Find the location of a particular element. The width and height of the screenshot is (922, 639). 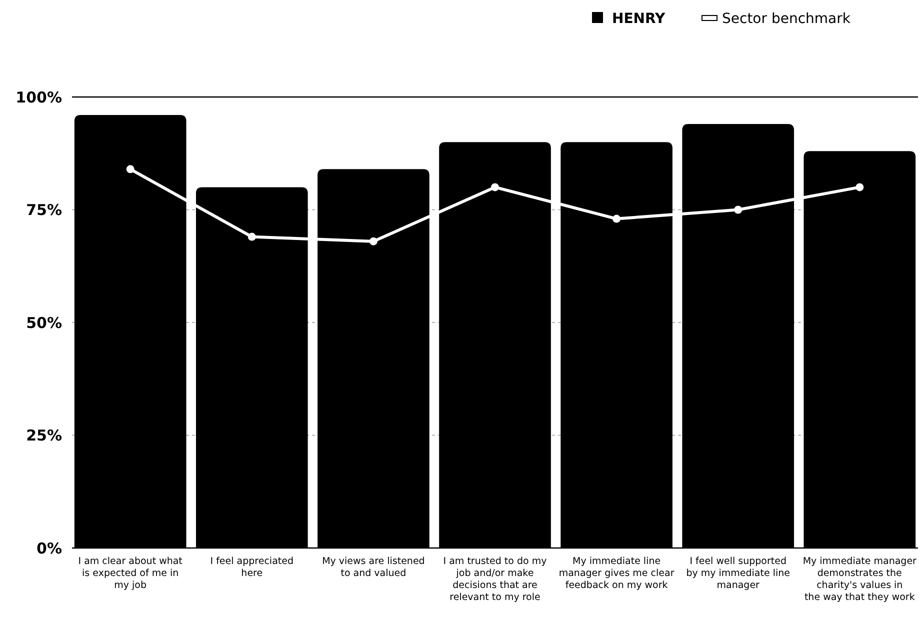

y-tick-label: 50% is located at coordinates (44, 323).